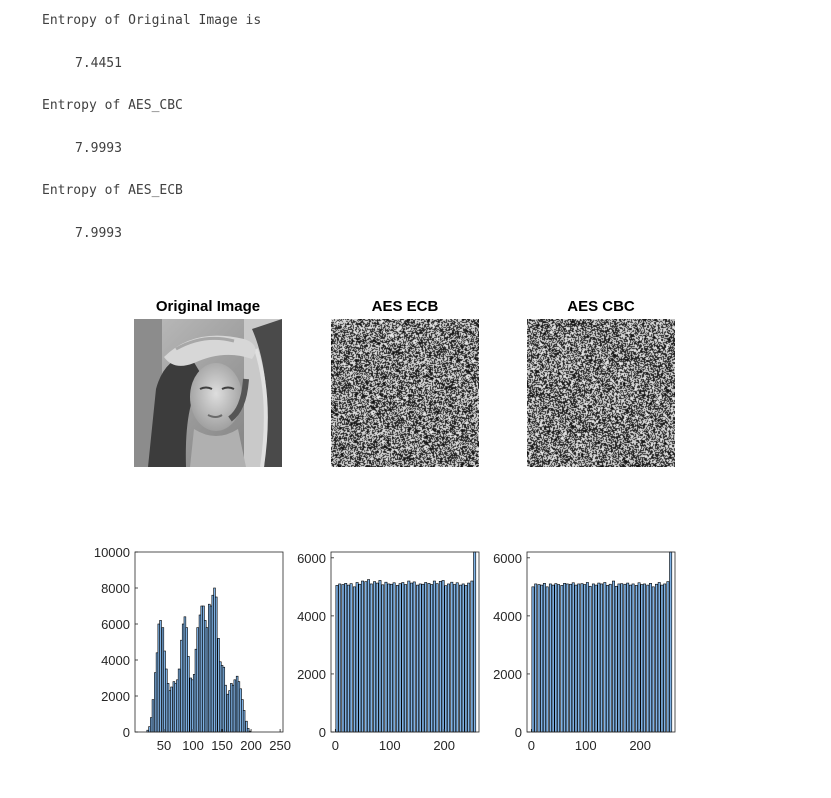 The image size is (831, 798). What do you see at coordinates (152, 20) in the screenshot?
I see `entropy-original-label: Entropy of Original Image is` at bounding box center [152, 20].